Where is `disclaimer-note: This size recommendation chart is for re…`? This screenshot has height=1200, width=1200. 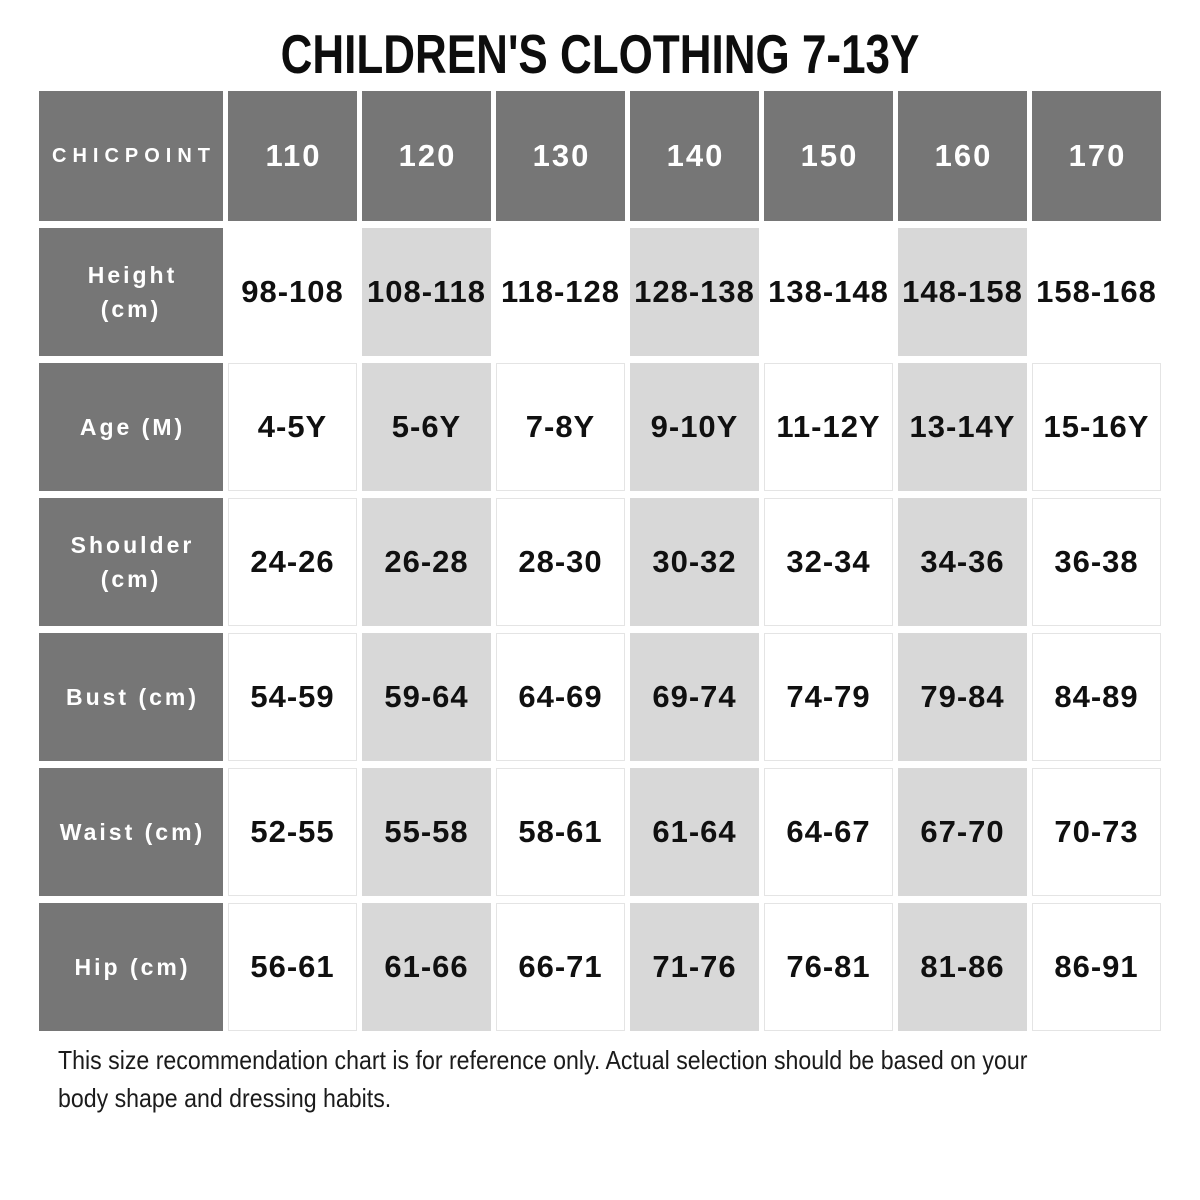
disclaimer-note: This size recommendation chart is for re… is located at coordinates (556, 1079).